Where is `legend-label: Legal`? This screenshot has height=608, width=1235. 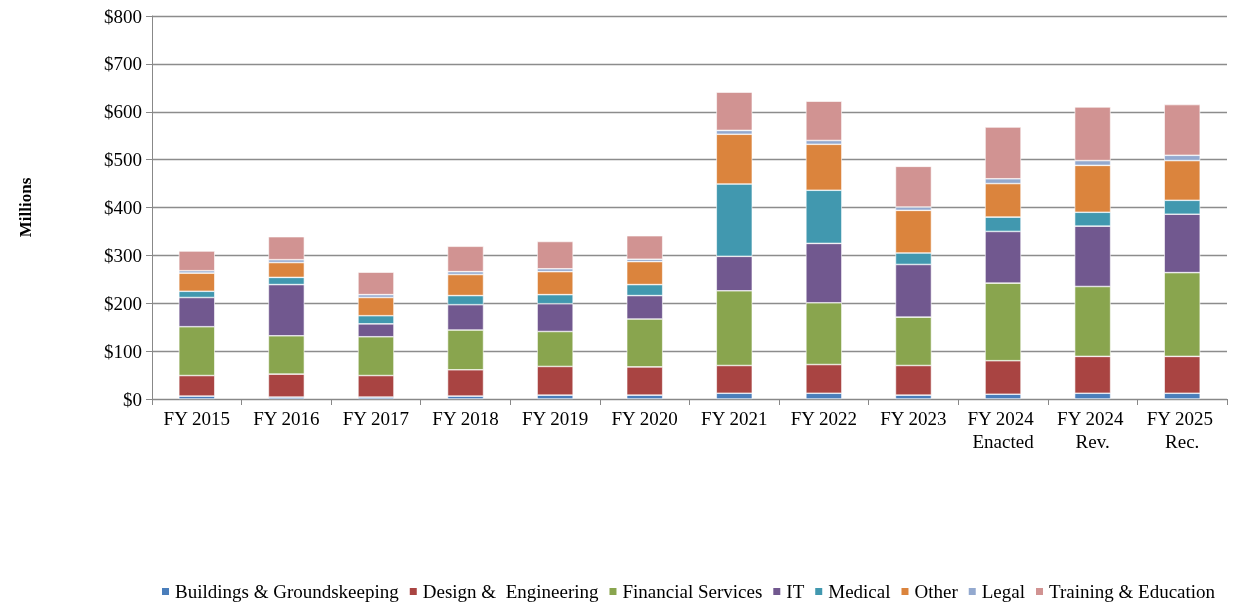 legend-label: Legal is located at coordinates (1003, 591).